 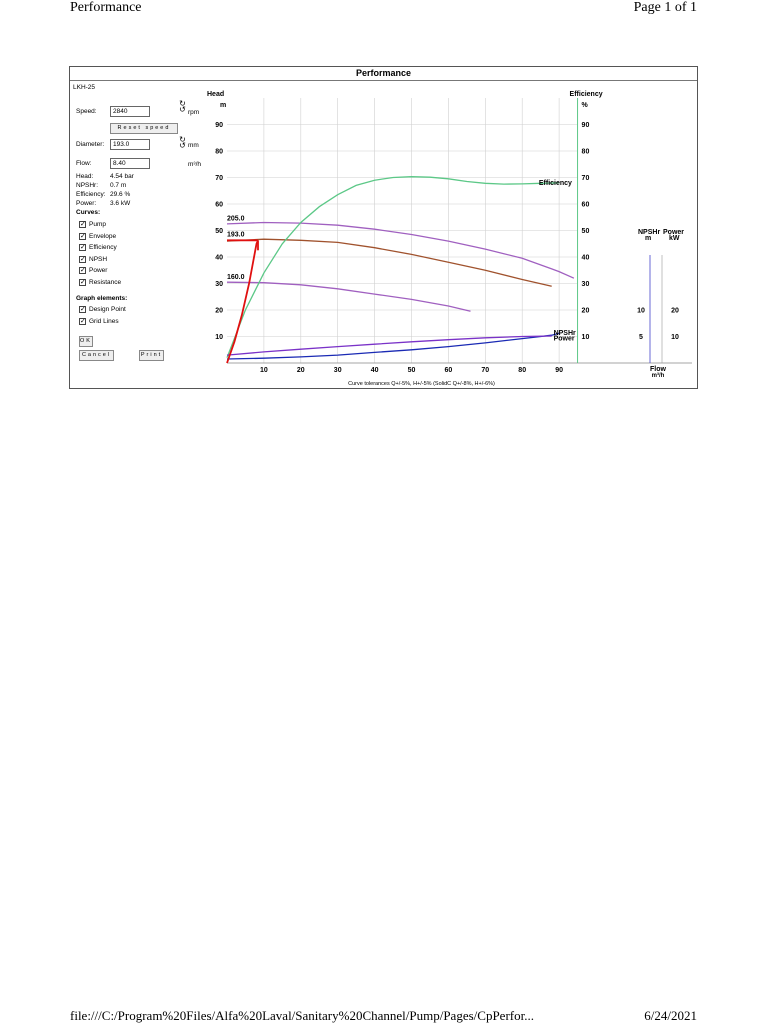 What do you see at coordinates (223, 105) in the screenshot?
I see `y-axis-unit: m` at bounding box center [223, 105].